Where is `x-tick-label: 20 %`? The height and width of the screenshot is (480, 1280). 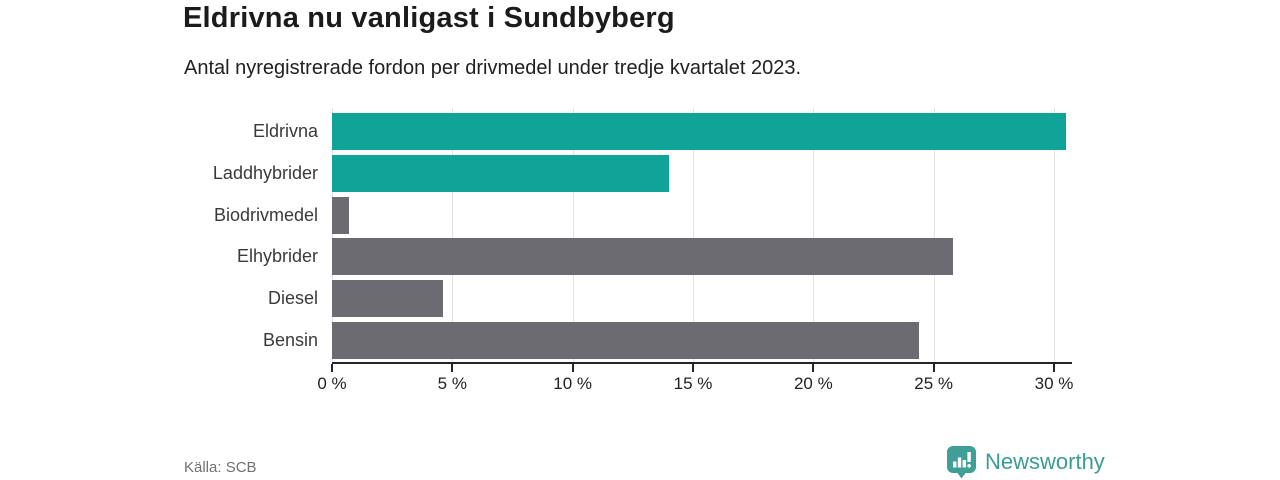
x-tick-label: 20 % is located at coordinates (813, 383).